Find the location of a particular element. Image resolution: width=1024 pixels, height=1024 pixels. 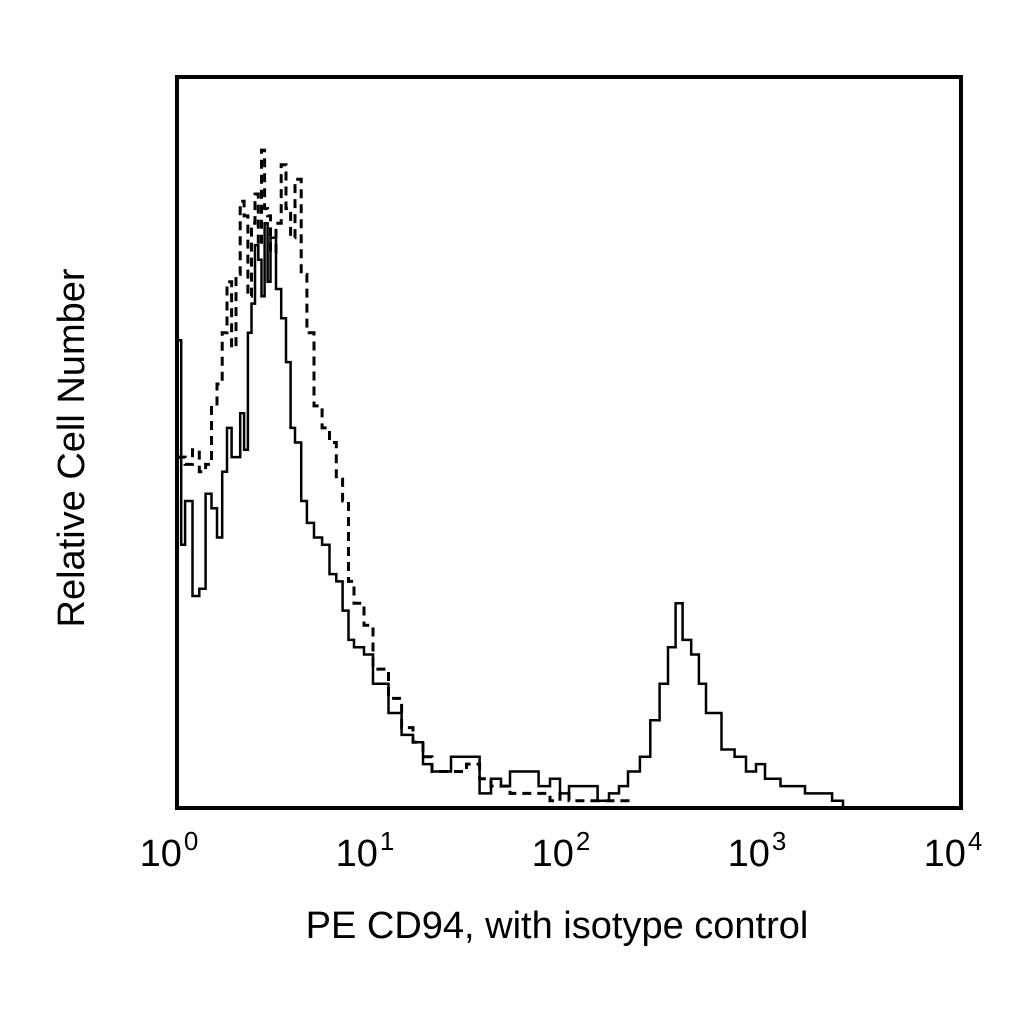

x-tick-label: 10⁴ is located at coordinates (953, 850).